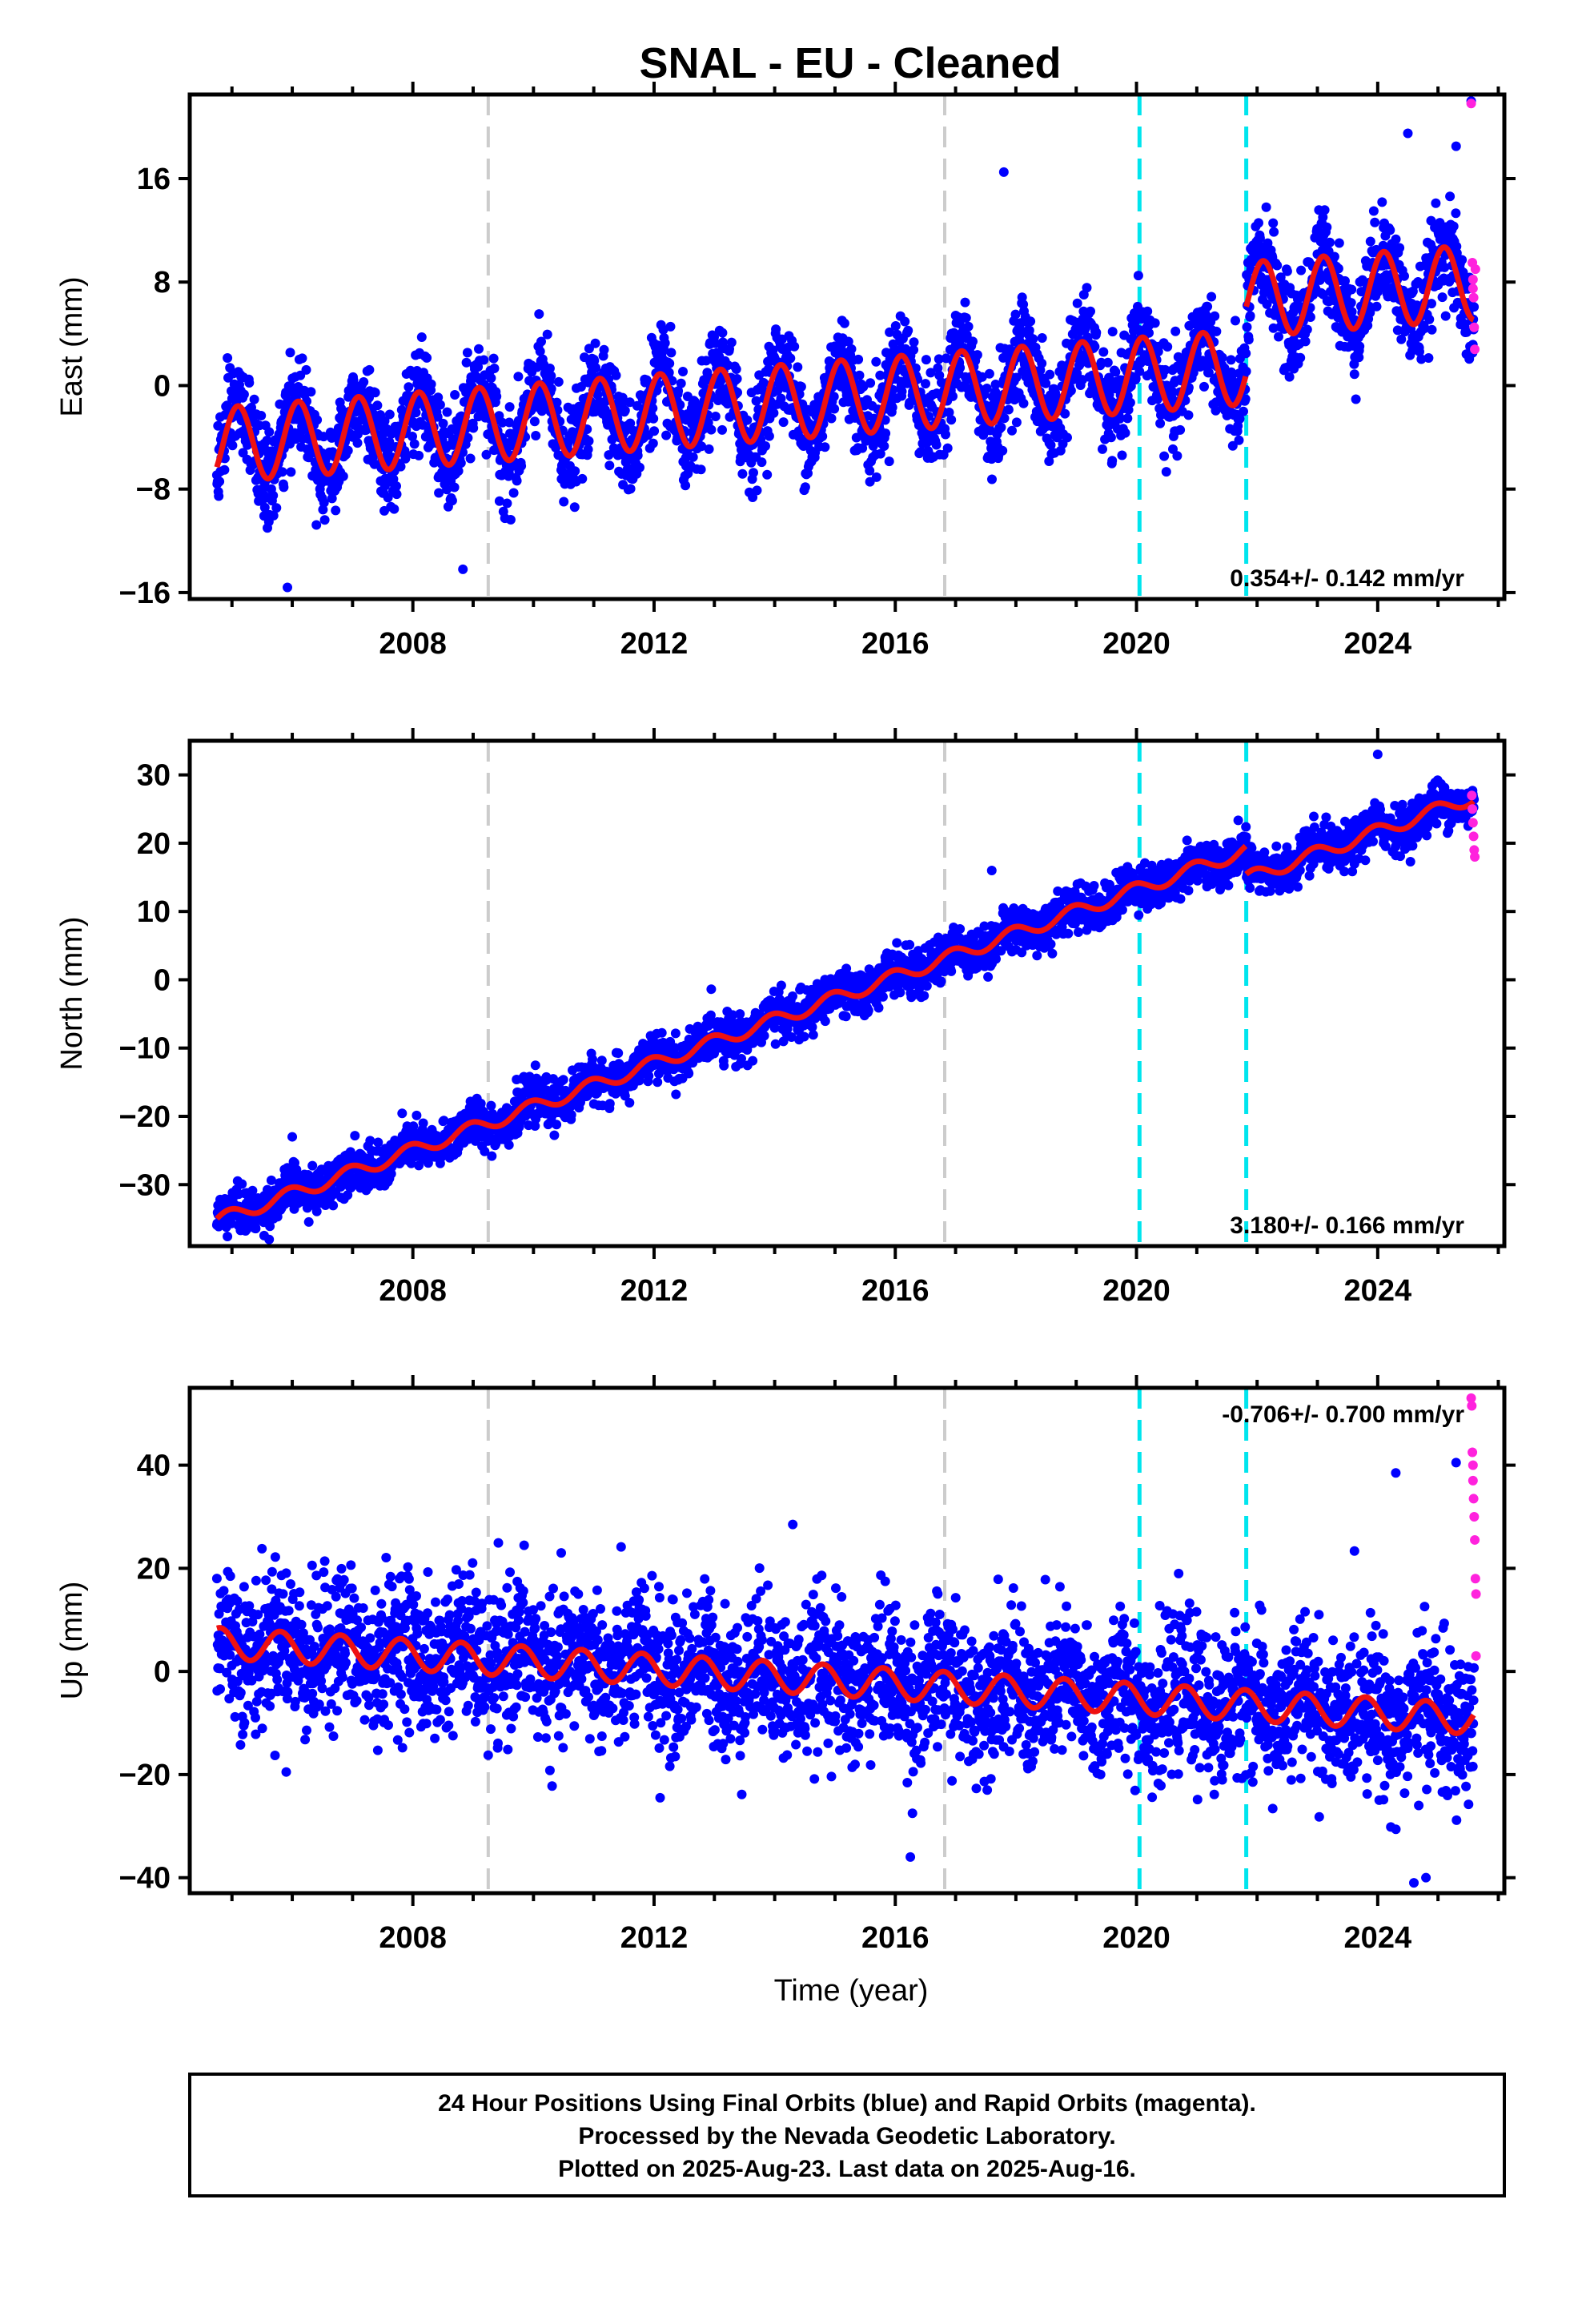 Image resolution: width=1582 pixels, height=2324 pixels. I want to click on x-tick-label: 2008, so click(413, 644).